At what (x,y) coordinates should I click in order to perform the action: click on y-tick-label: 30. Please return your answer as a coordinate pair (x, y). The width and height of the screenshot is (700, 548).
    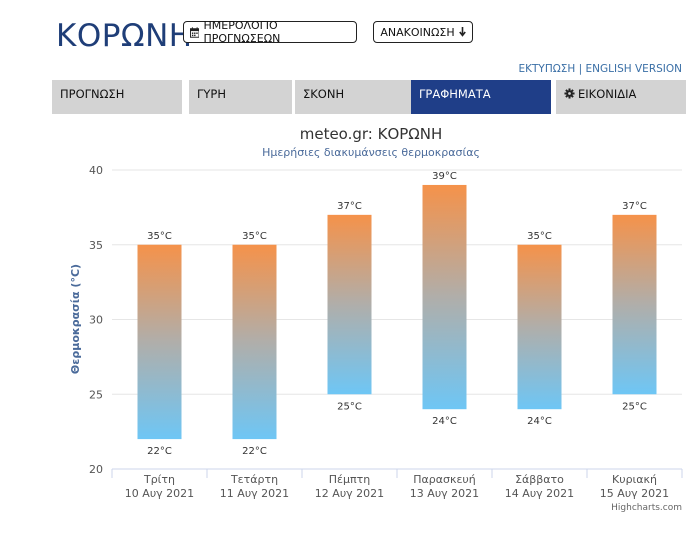
    Looking at the image, I should click on (96, 320).